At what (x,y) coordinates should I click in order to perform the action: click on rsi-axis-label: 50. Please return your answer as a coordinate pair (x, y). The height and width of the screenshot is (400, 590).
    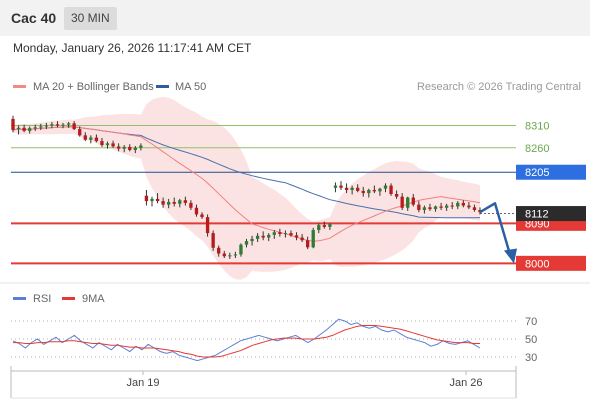
    Looking at the image, I should click on (531, 340).